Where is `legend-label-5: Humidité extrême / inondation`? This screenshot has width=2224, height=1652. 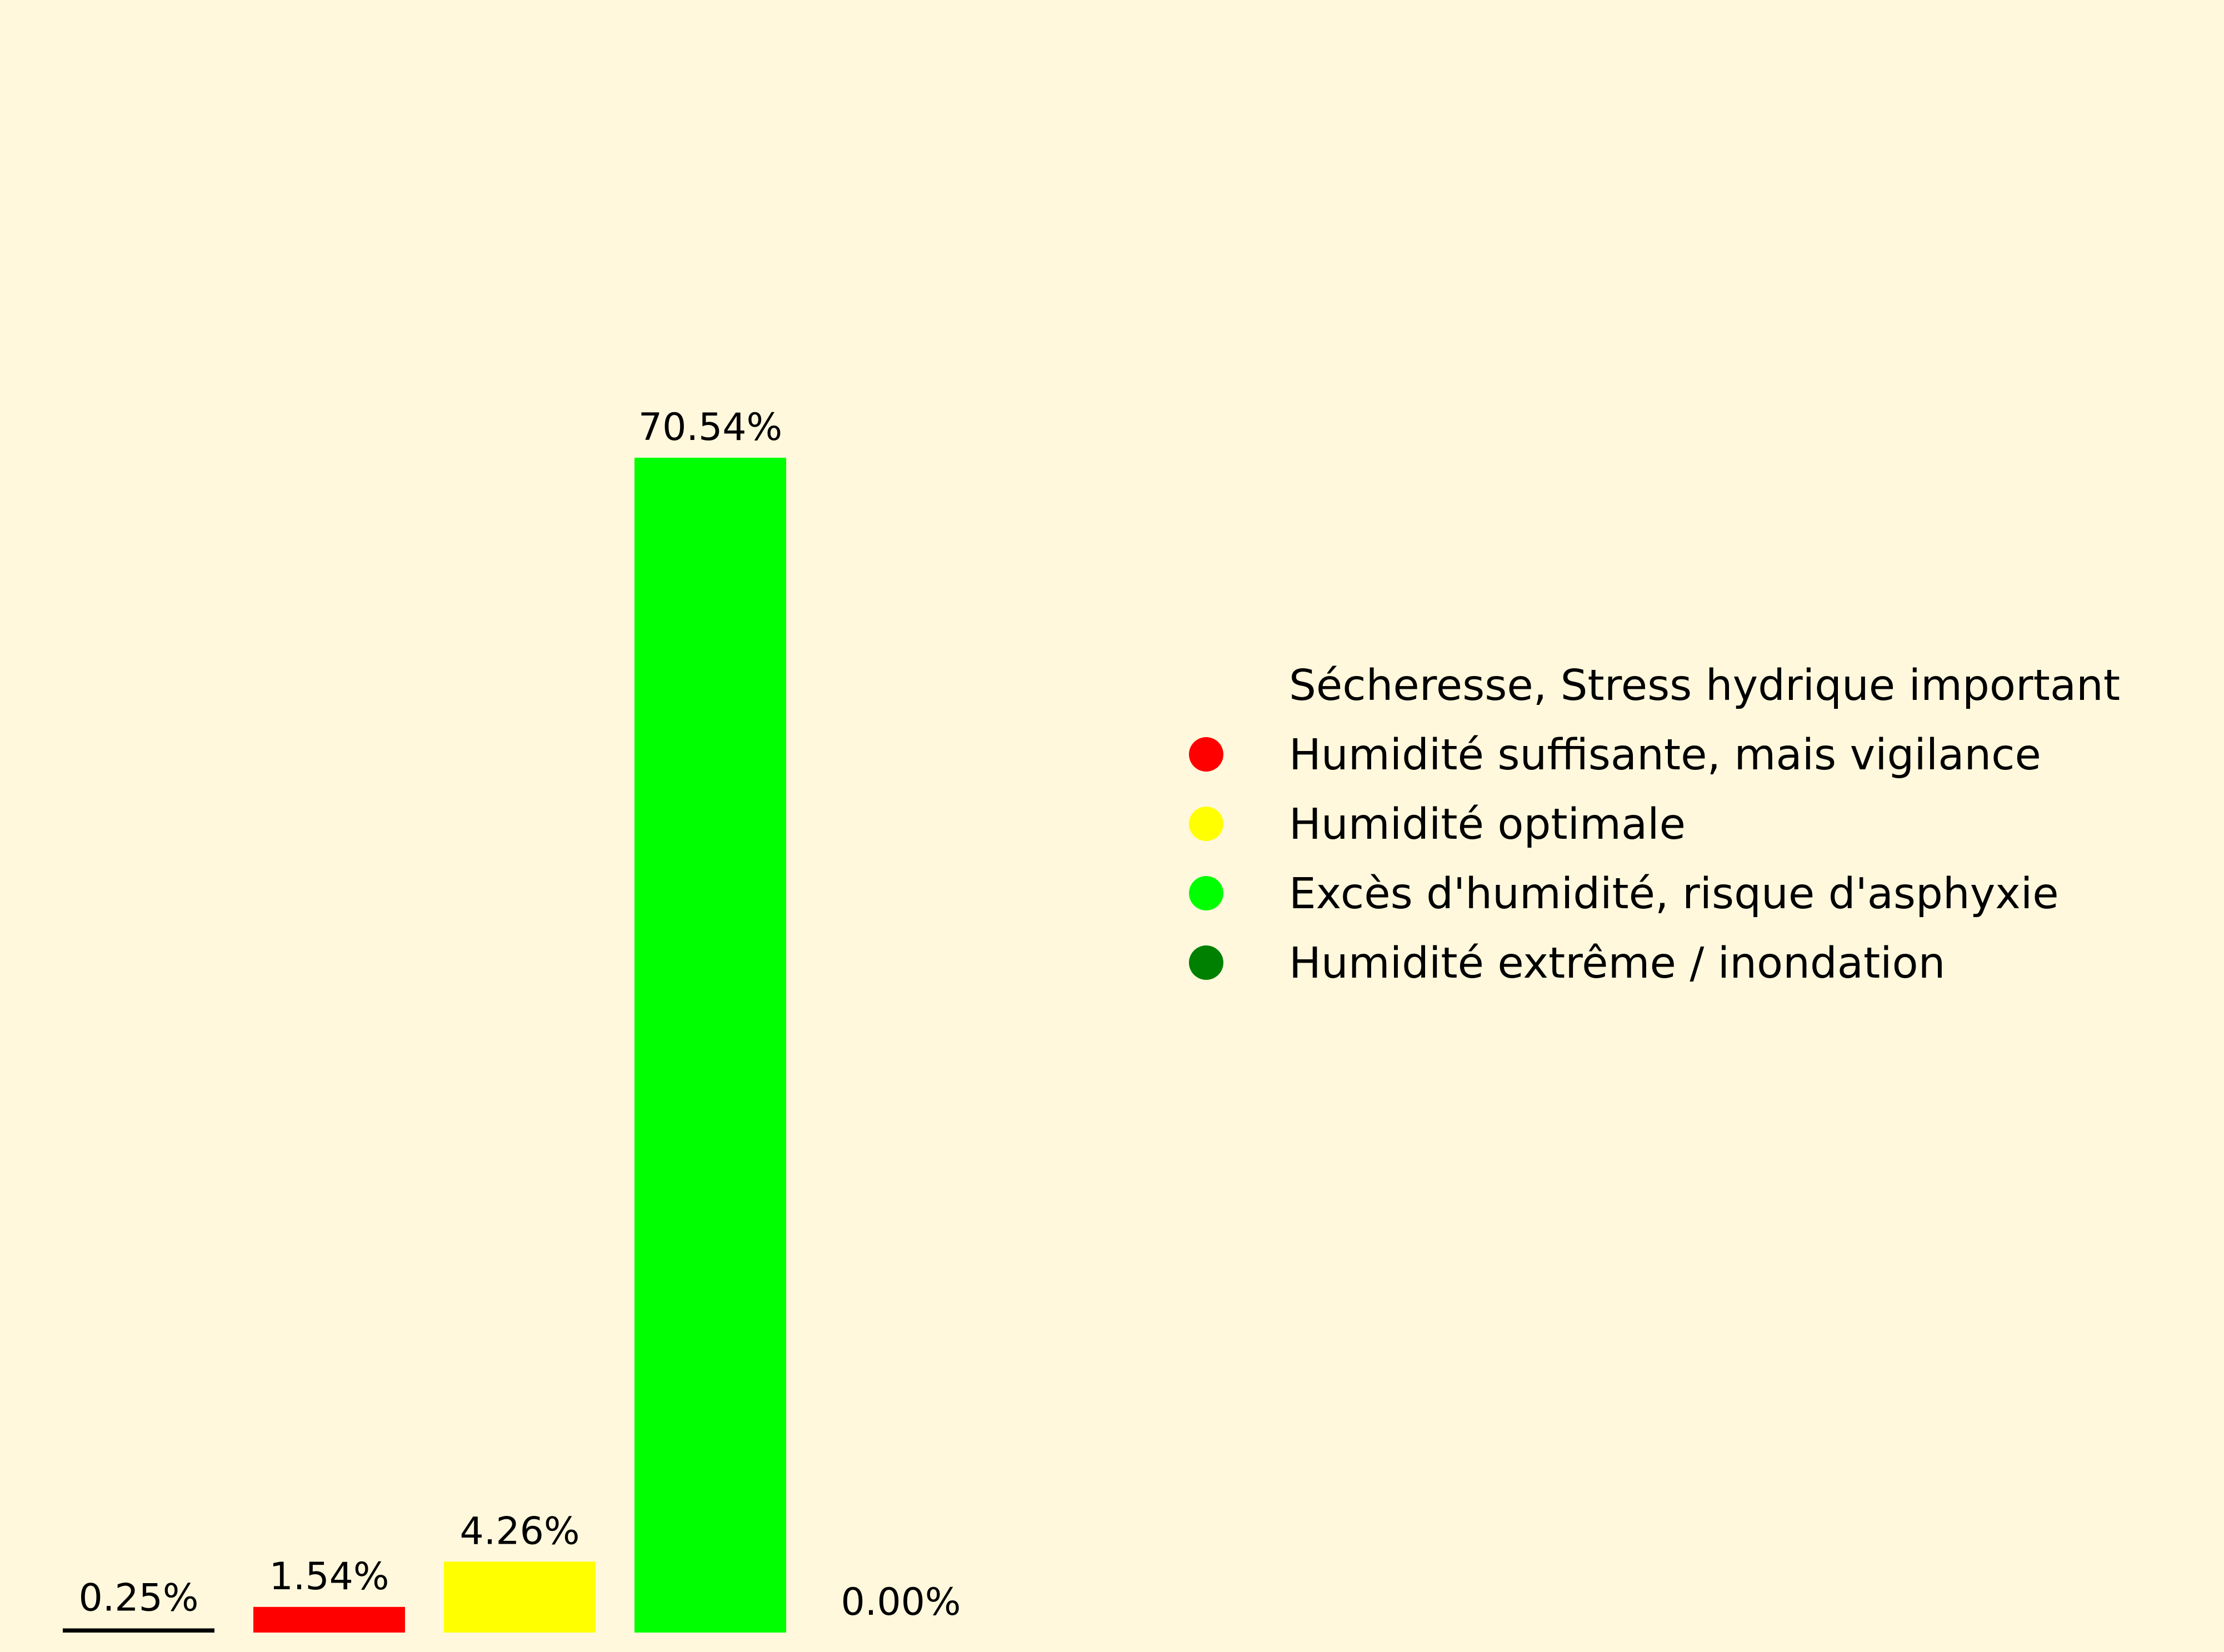
legend-label-5: Humidité extrême / inondation is located at coordinates (1617, 963).